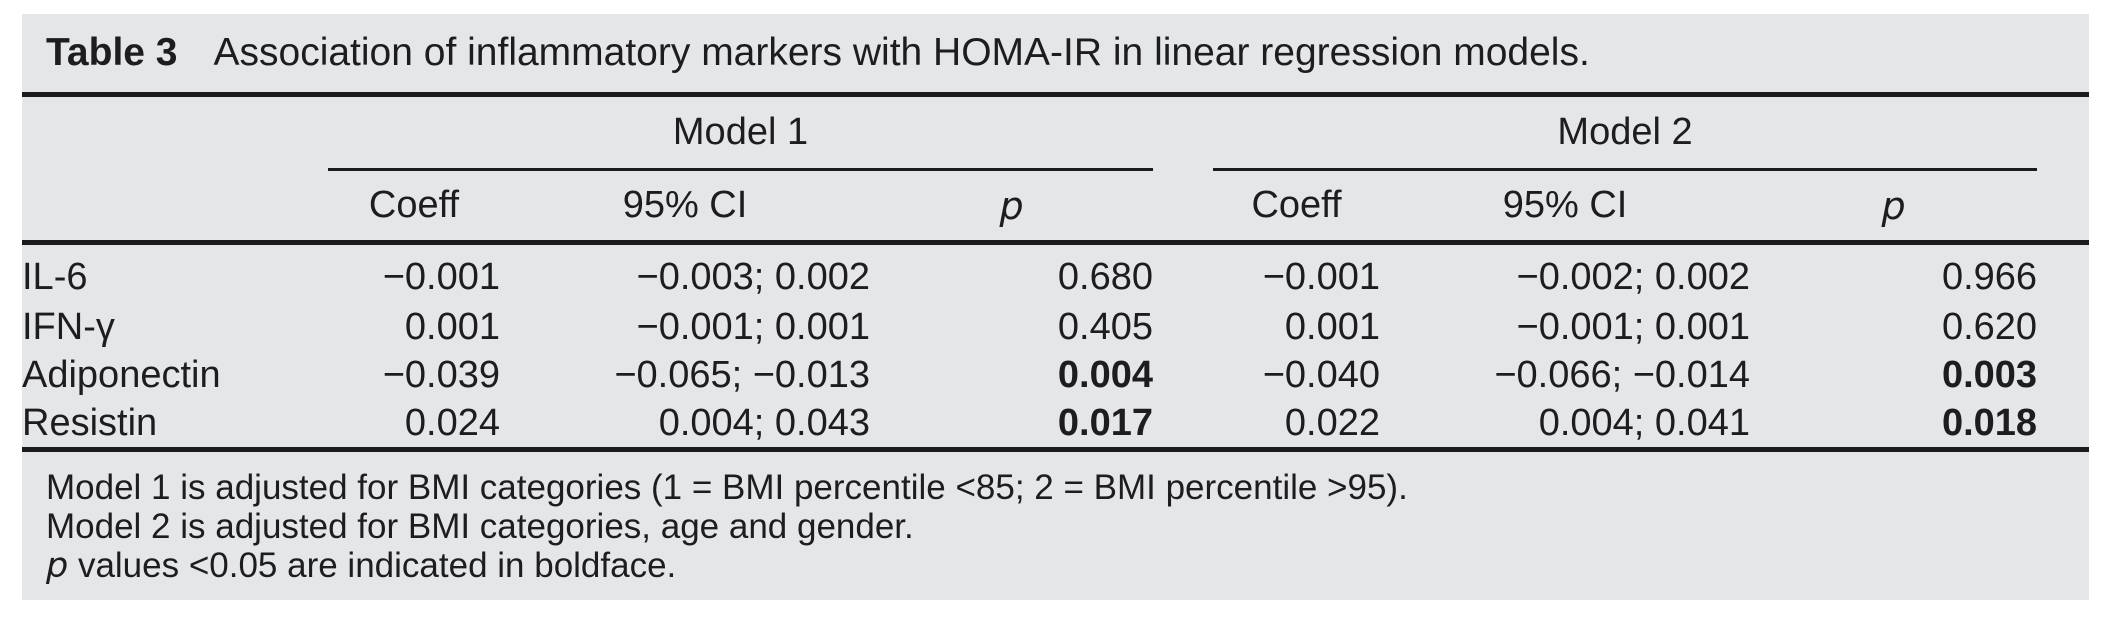  Describe the element at coordinates (1297, 207) in the screenshot. I see `m2-coeff-header: Coeff` at that location.